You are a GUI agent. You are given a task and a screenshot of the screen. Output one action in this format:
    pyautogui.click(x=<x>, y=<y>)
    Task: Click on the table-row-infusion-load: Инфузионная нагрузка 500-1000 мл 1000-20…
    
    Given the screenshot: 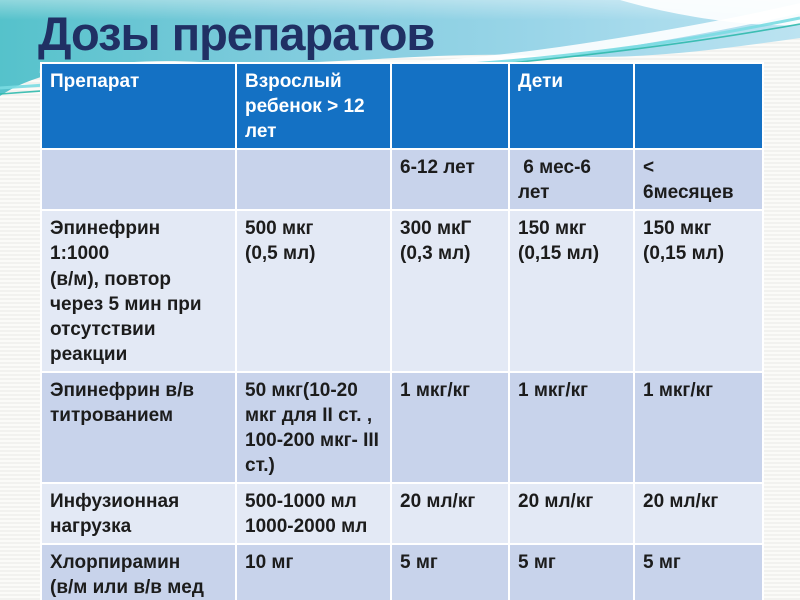 What is the action you would take?
    pyautogui.click(x=402, y=514)
    